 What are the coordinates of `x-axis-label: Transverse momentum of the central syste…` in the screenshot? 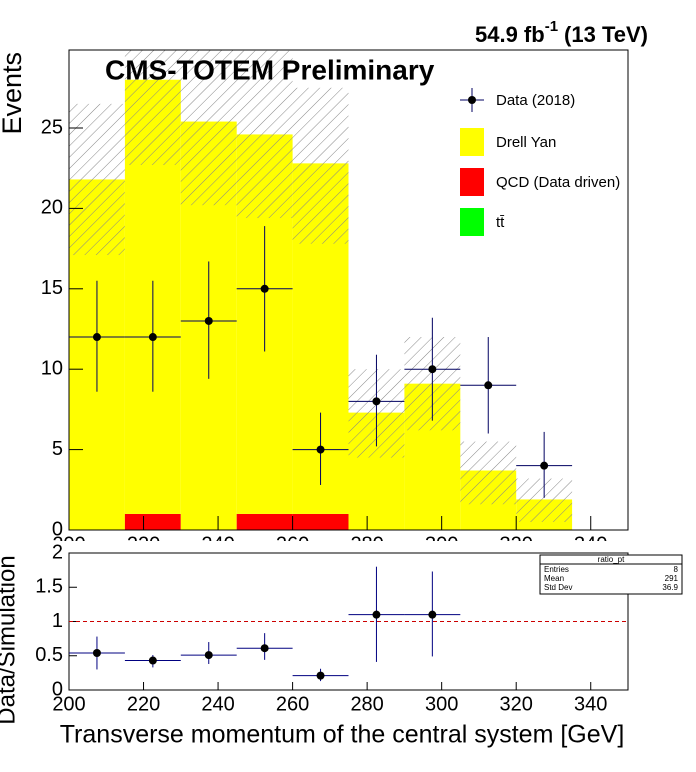 It's located at (342, 735).